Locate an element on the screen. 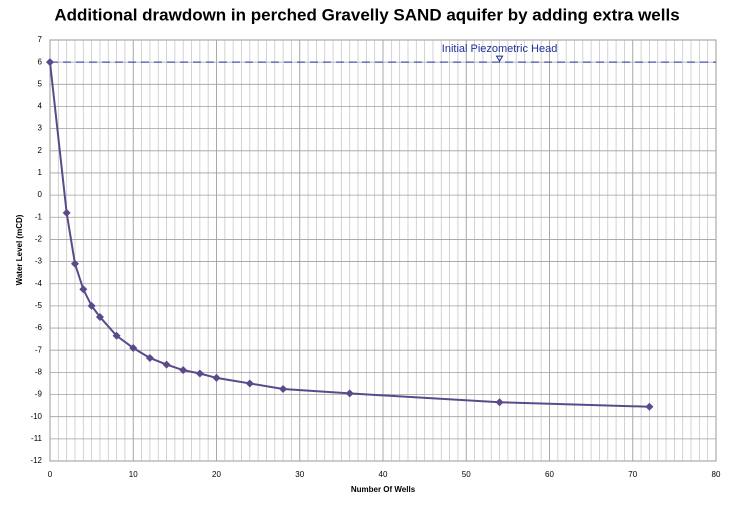  x-axis-label: Number Of Wells is located at coordinates (383, 489).